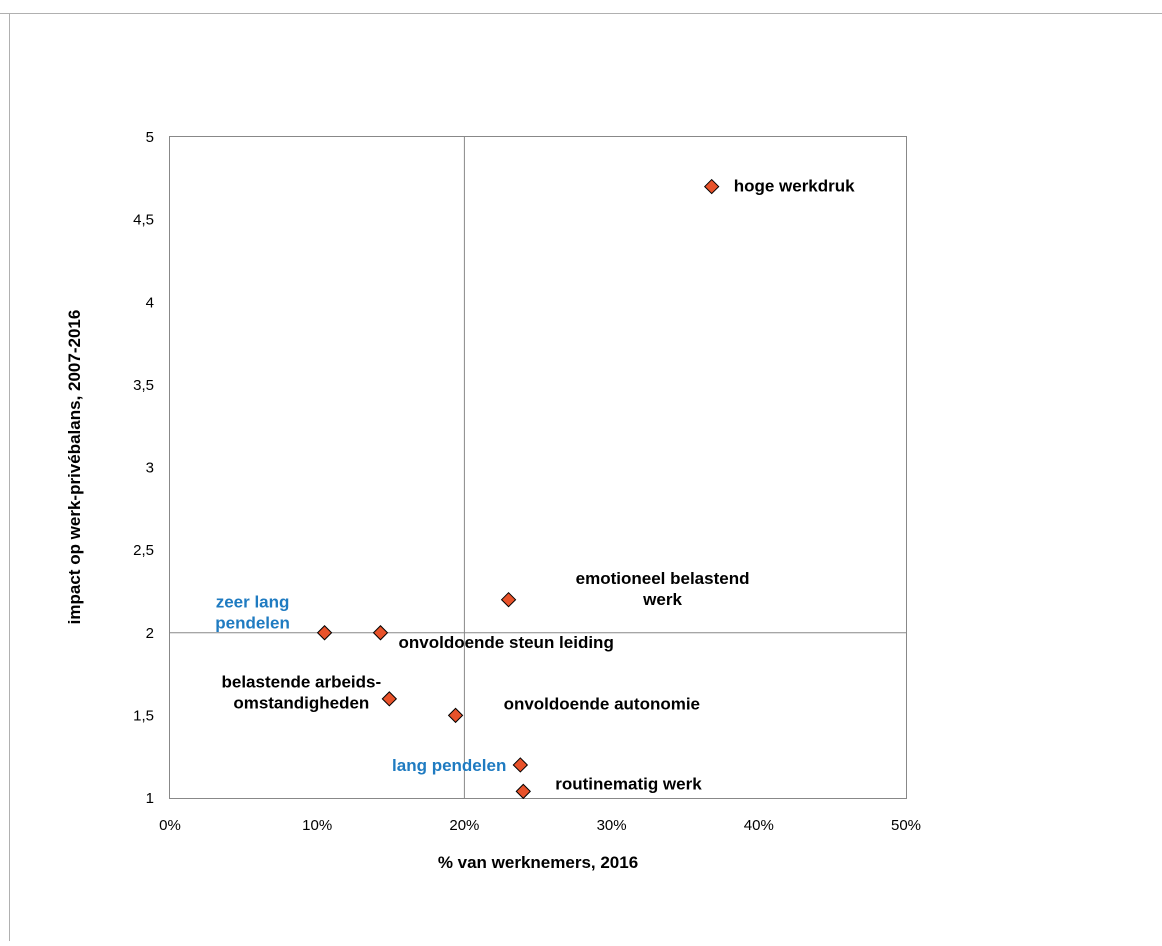  I want to click on y-tick-label: 1, so click(150, 798).